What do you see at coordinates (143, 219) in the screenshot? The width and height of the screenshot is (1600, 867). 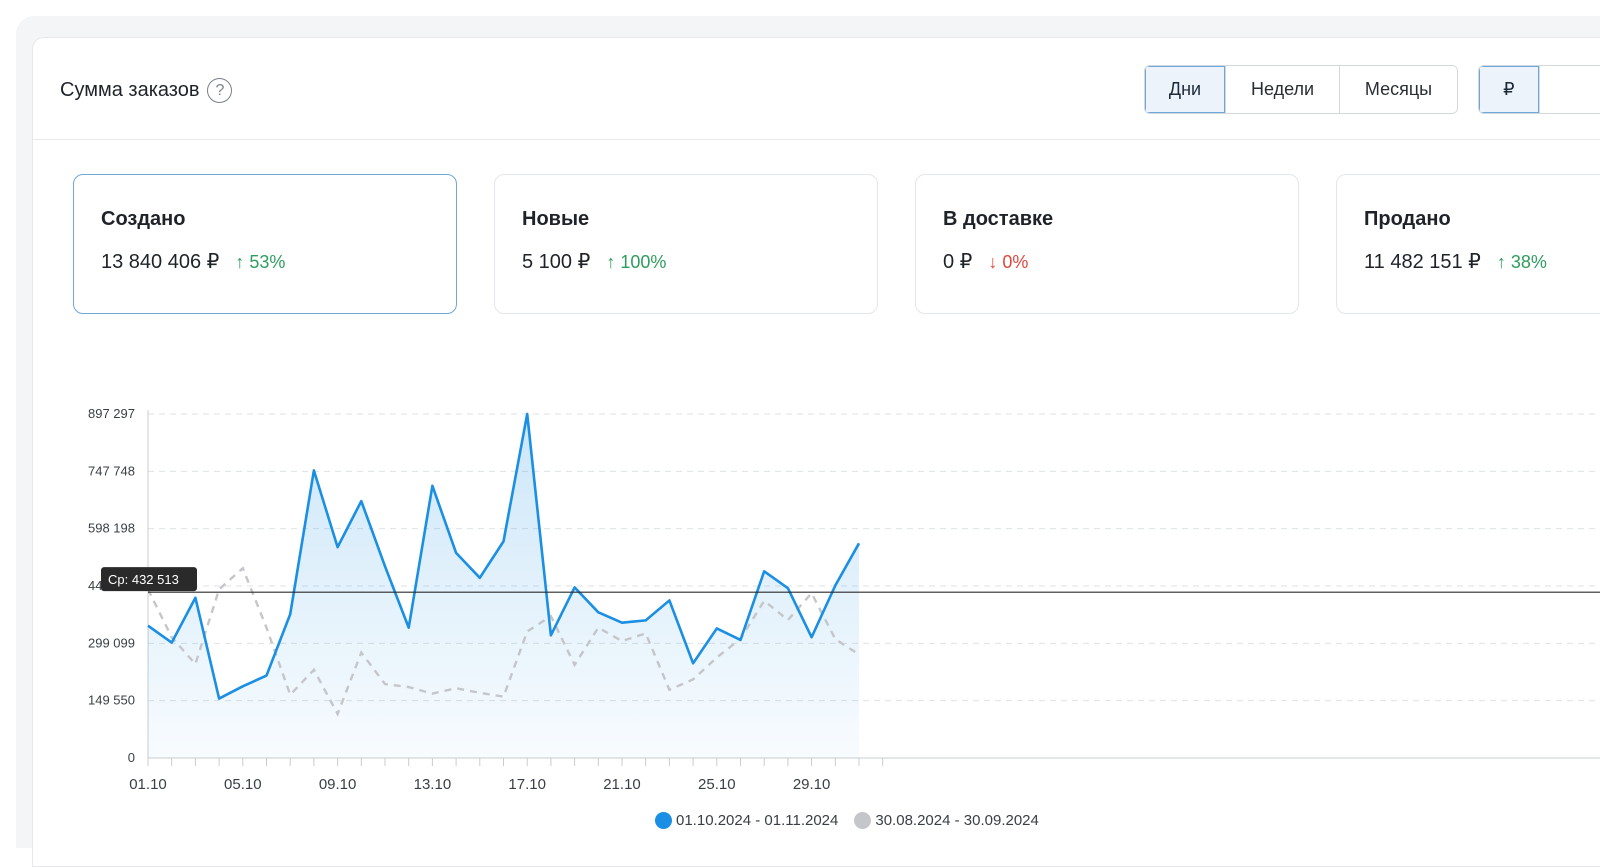 I see `stat-name: Создано` at bounding box center [143, 219].